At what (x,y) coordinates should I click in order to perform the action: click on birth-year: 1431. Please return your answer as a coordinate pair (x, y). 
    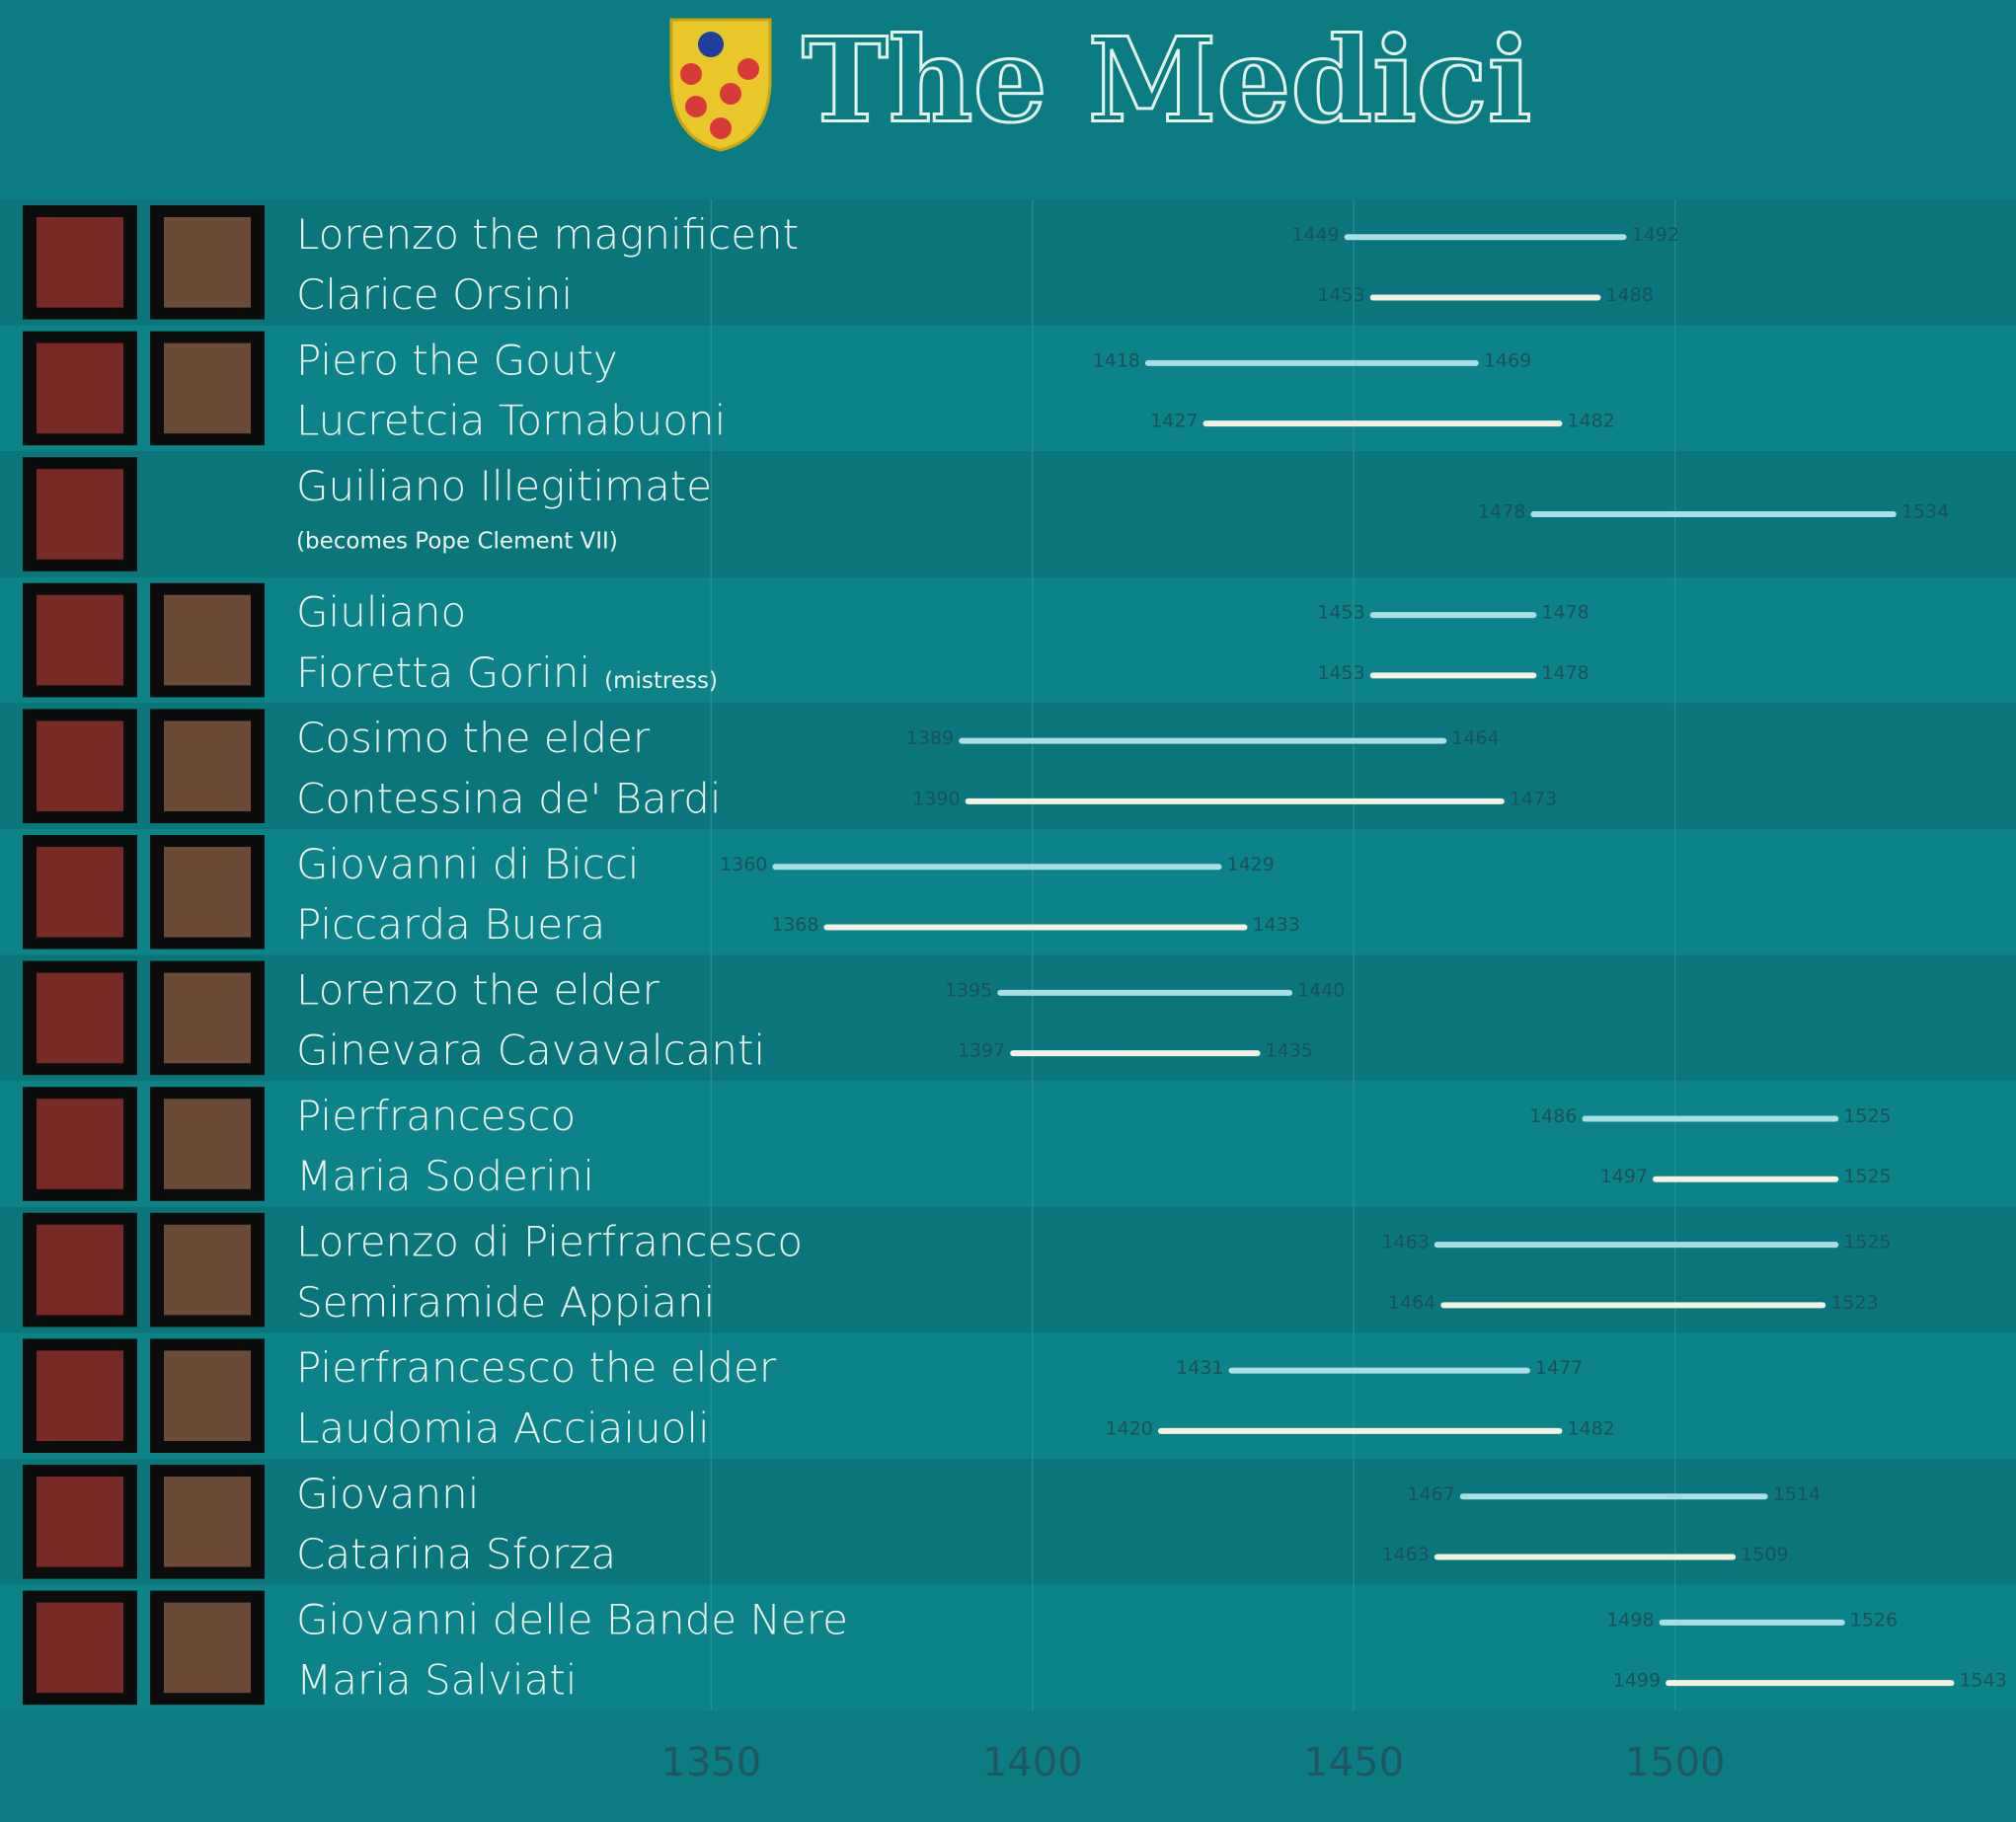
    Looking at the image, I should click on (1199, 1368).